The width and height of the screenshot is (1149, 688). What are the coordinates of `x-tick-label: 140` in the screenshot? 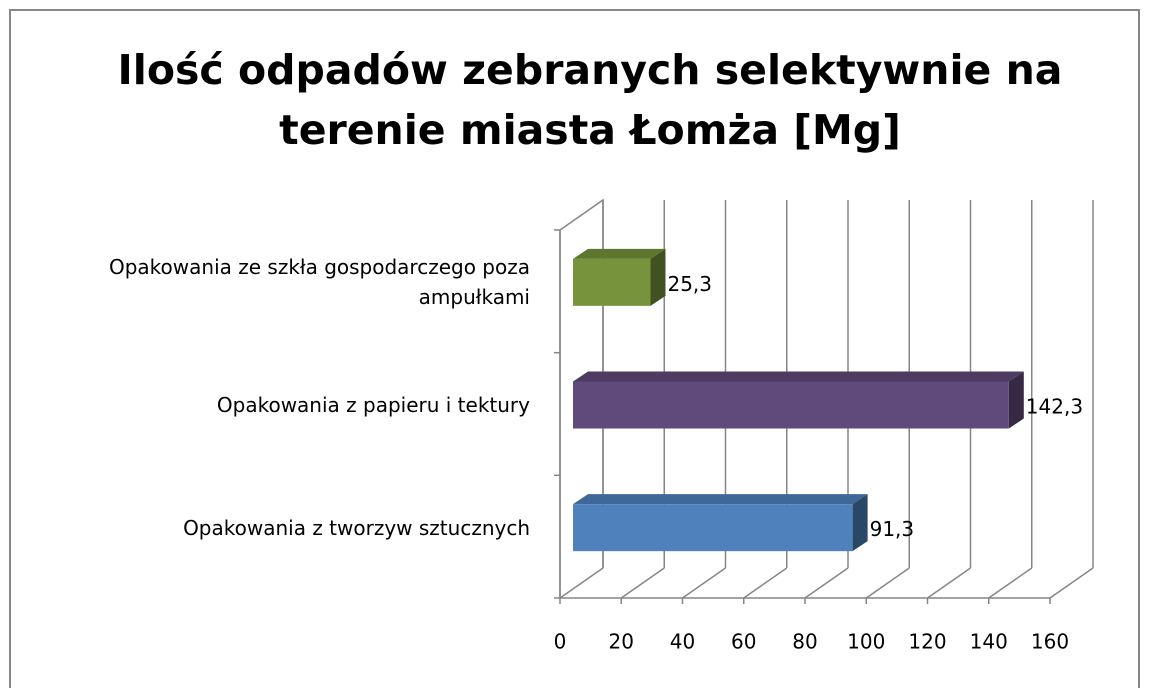 It's located at (989, 642).